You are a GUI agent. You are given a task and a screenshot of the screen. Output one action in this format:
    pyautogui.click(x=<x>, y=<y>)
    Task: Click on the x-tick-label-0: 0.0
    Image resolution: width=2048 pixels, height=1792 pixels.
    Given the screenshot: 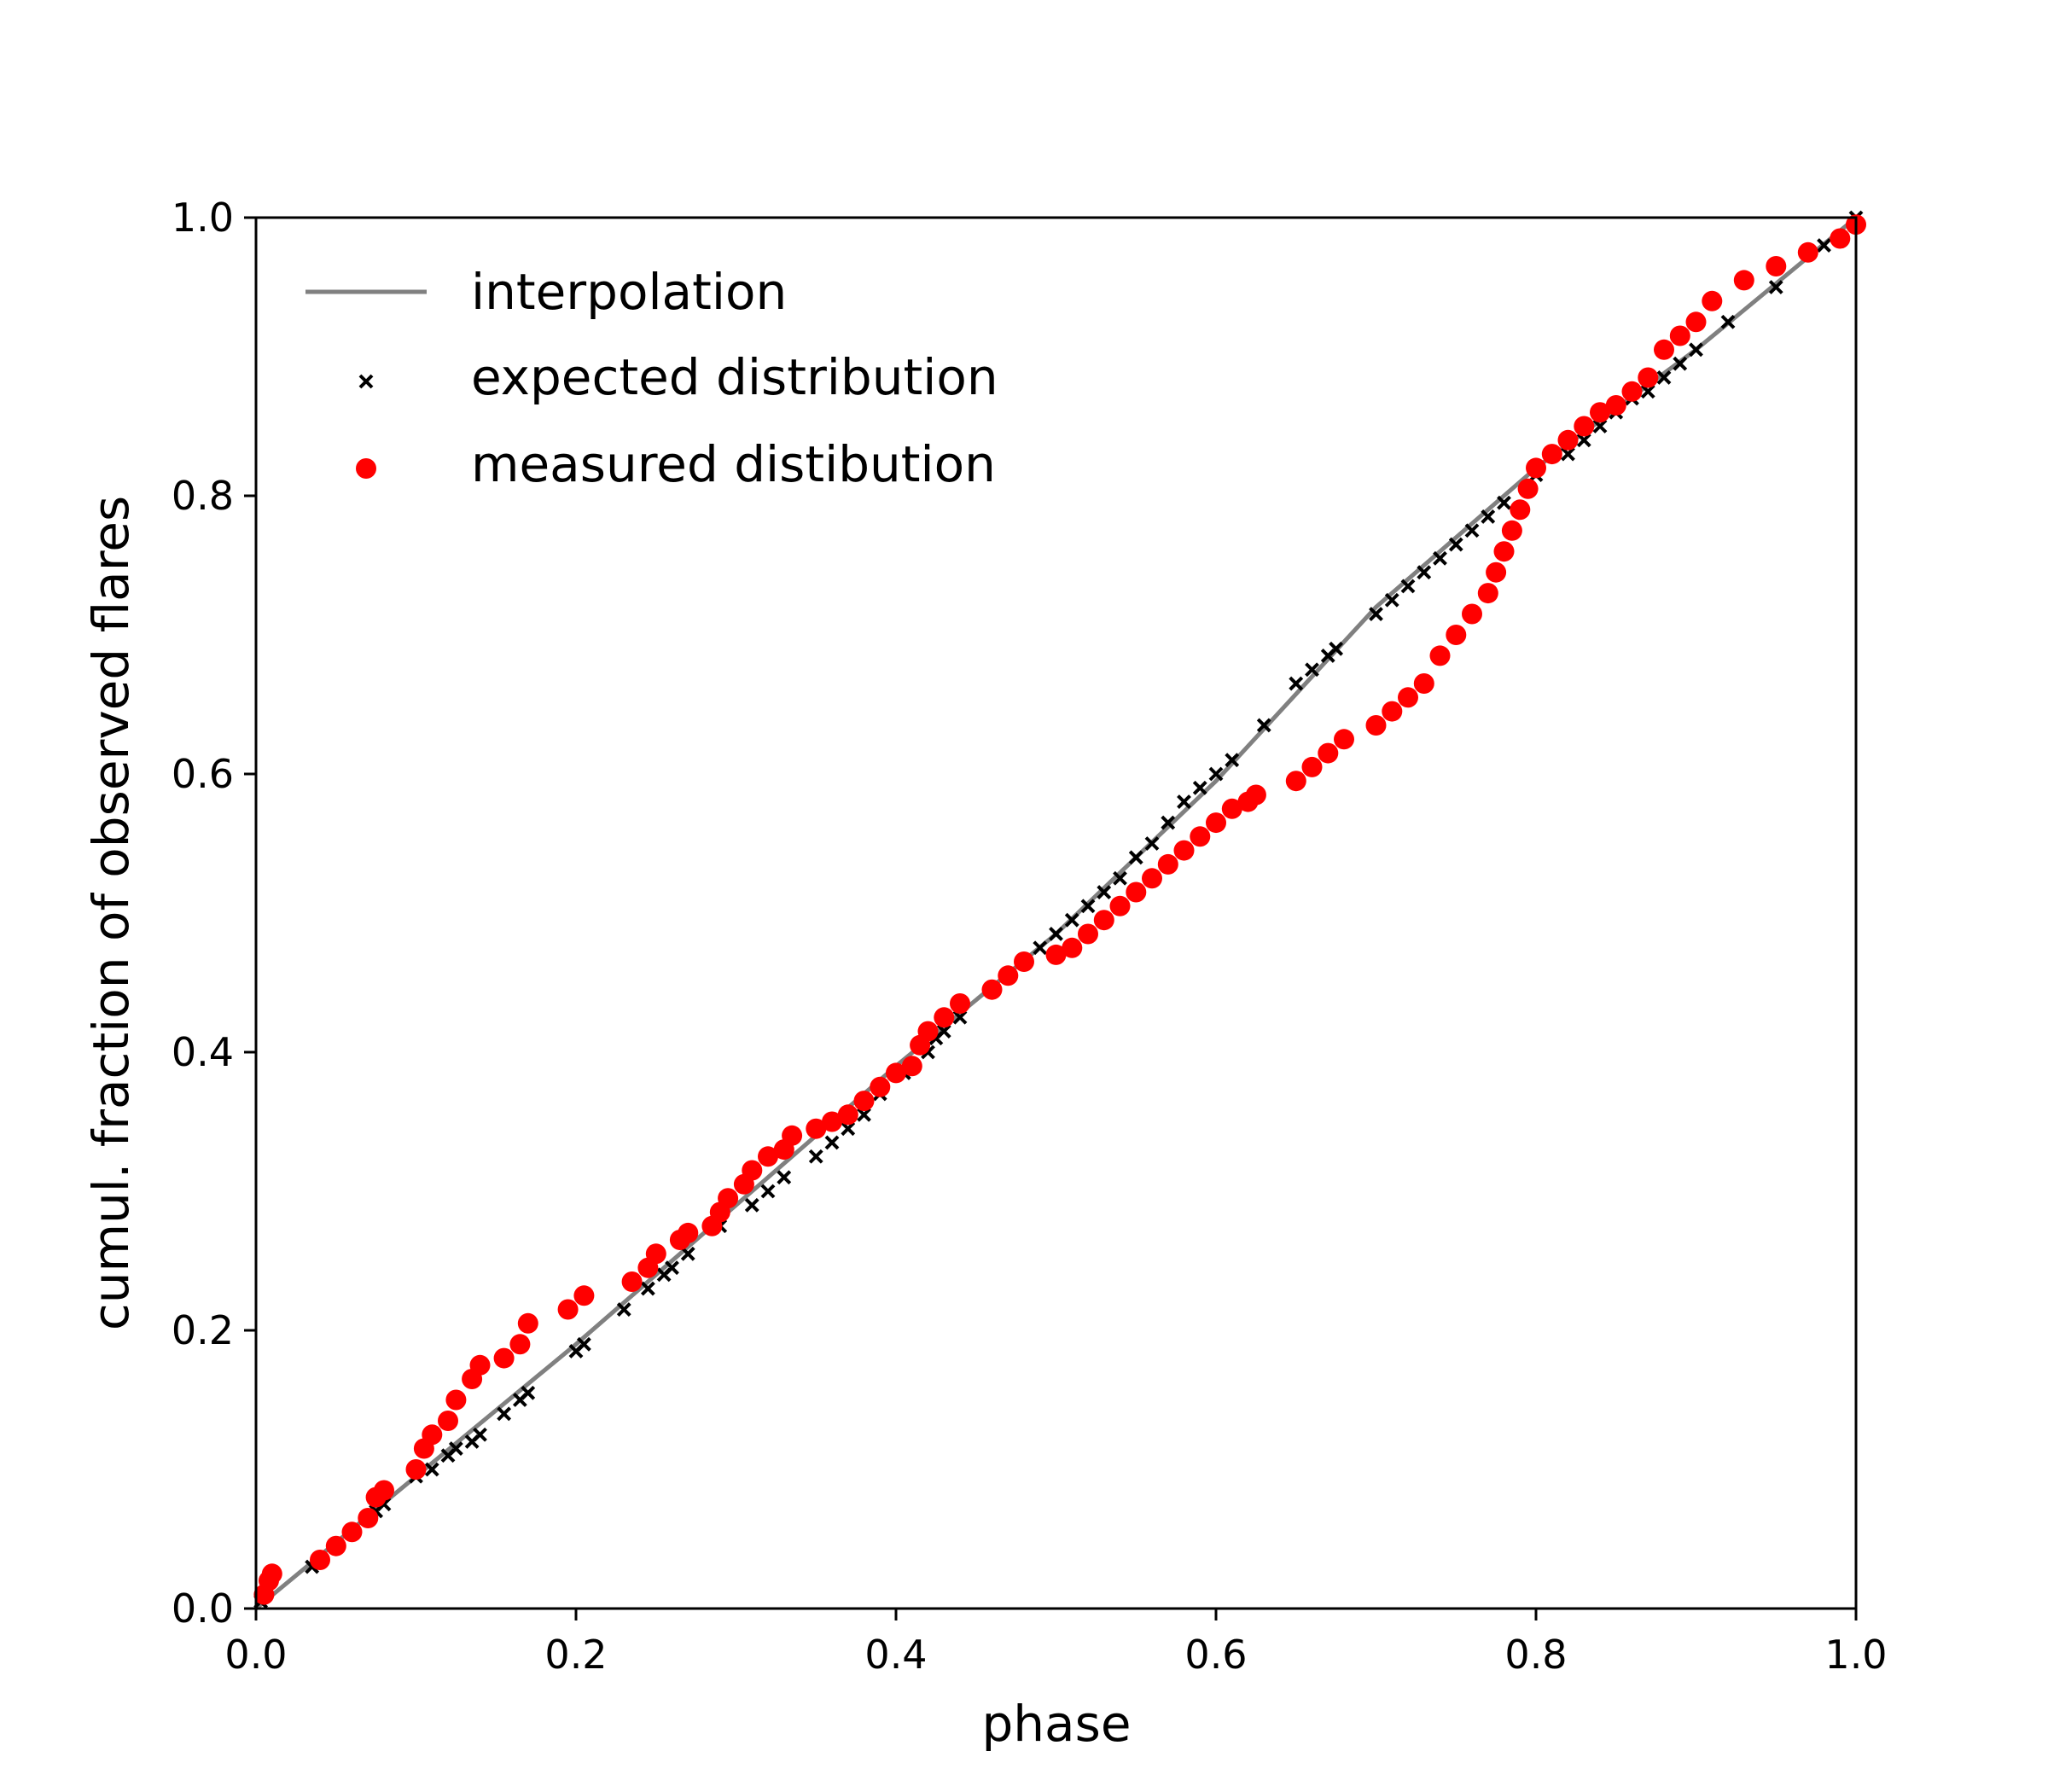 What is the action you would take?
    pyautogui.click(x=256, y=1655)
    